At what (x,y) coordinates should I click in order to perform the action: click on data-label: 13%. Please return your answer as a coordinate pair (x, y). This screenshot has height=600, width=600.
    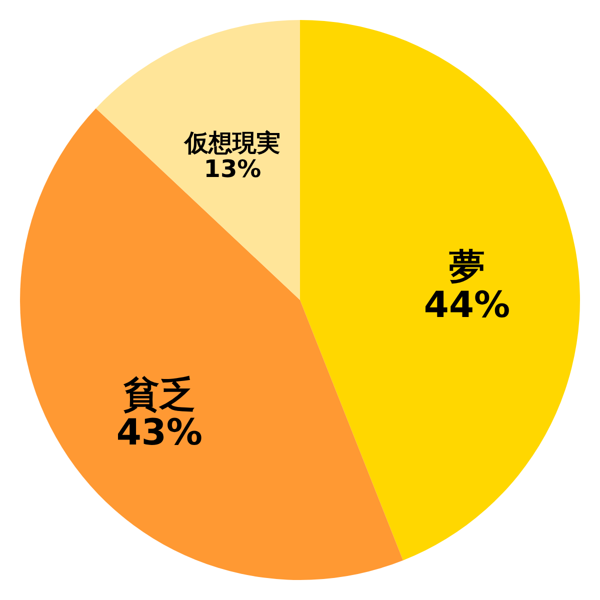
    Looking at the image, I should click on (233, 168).